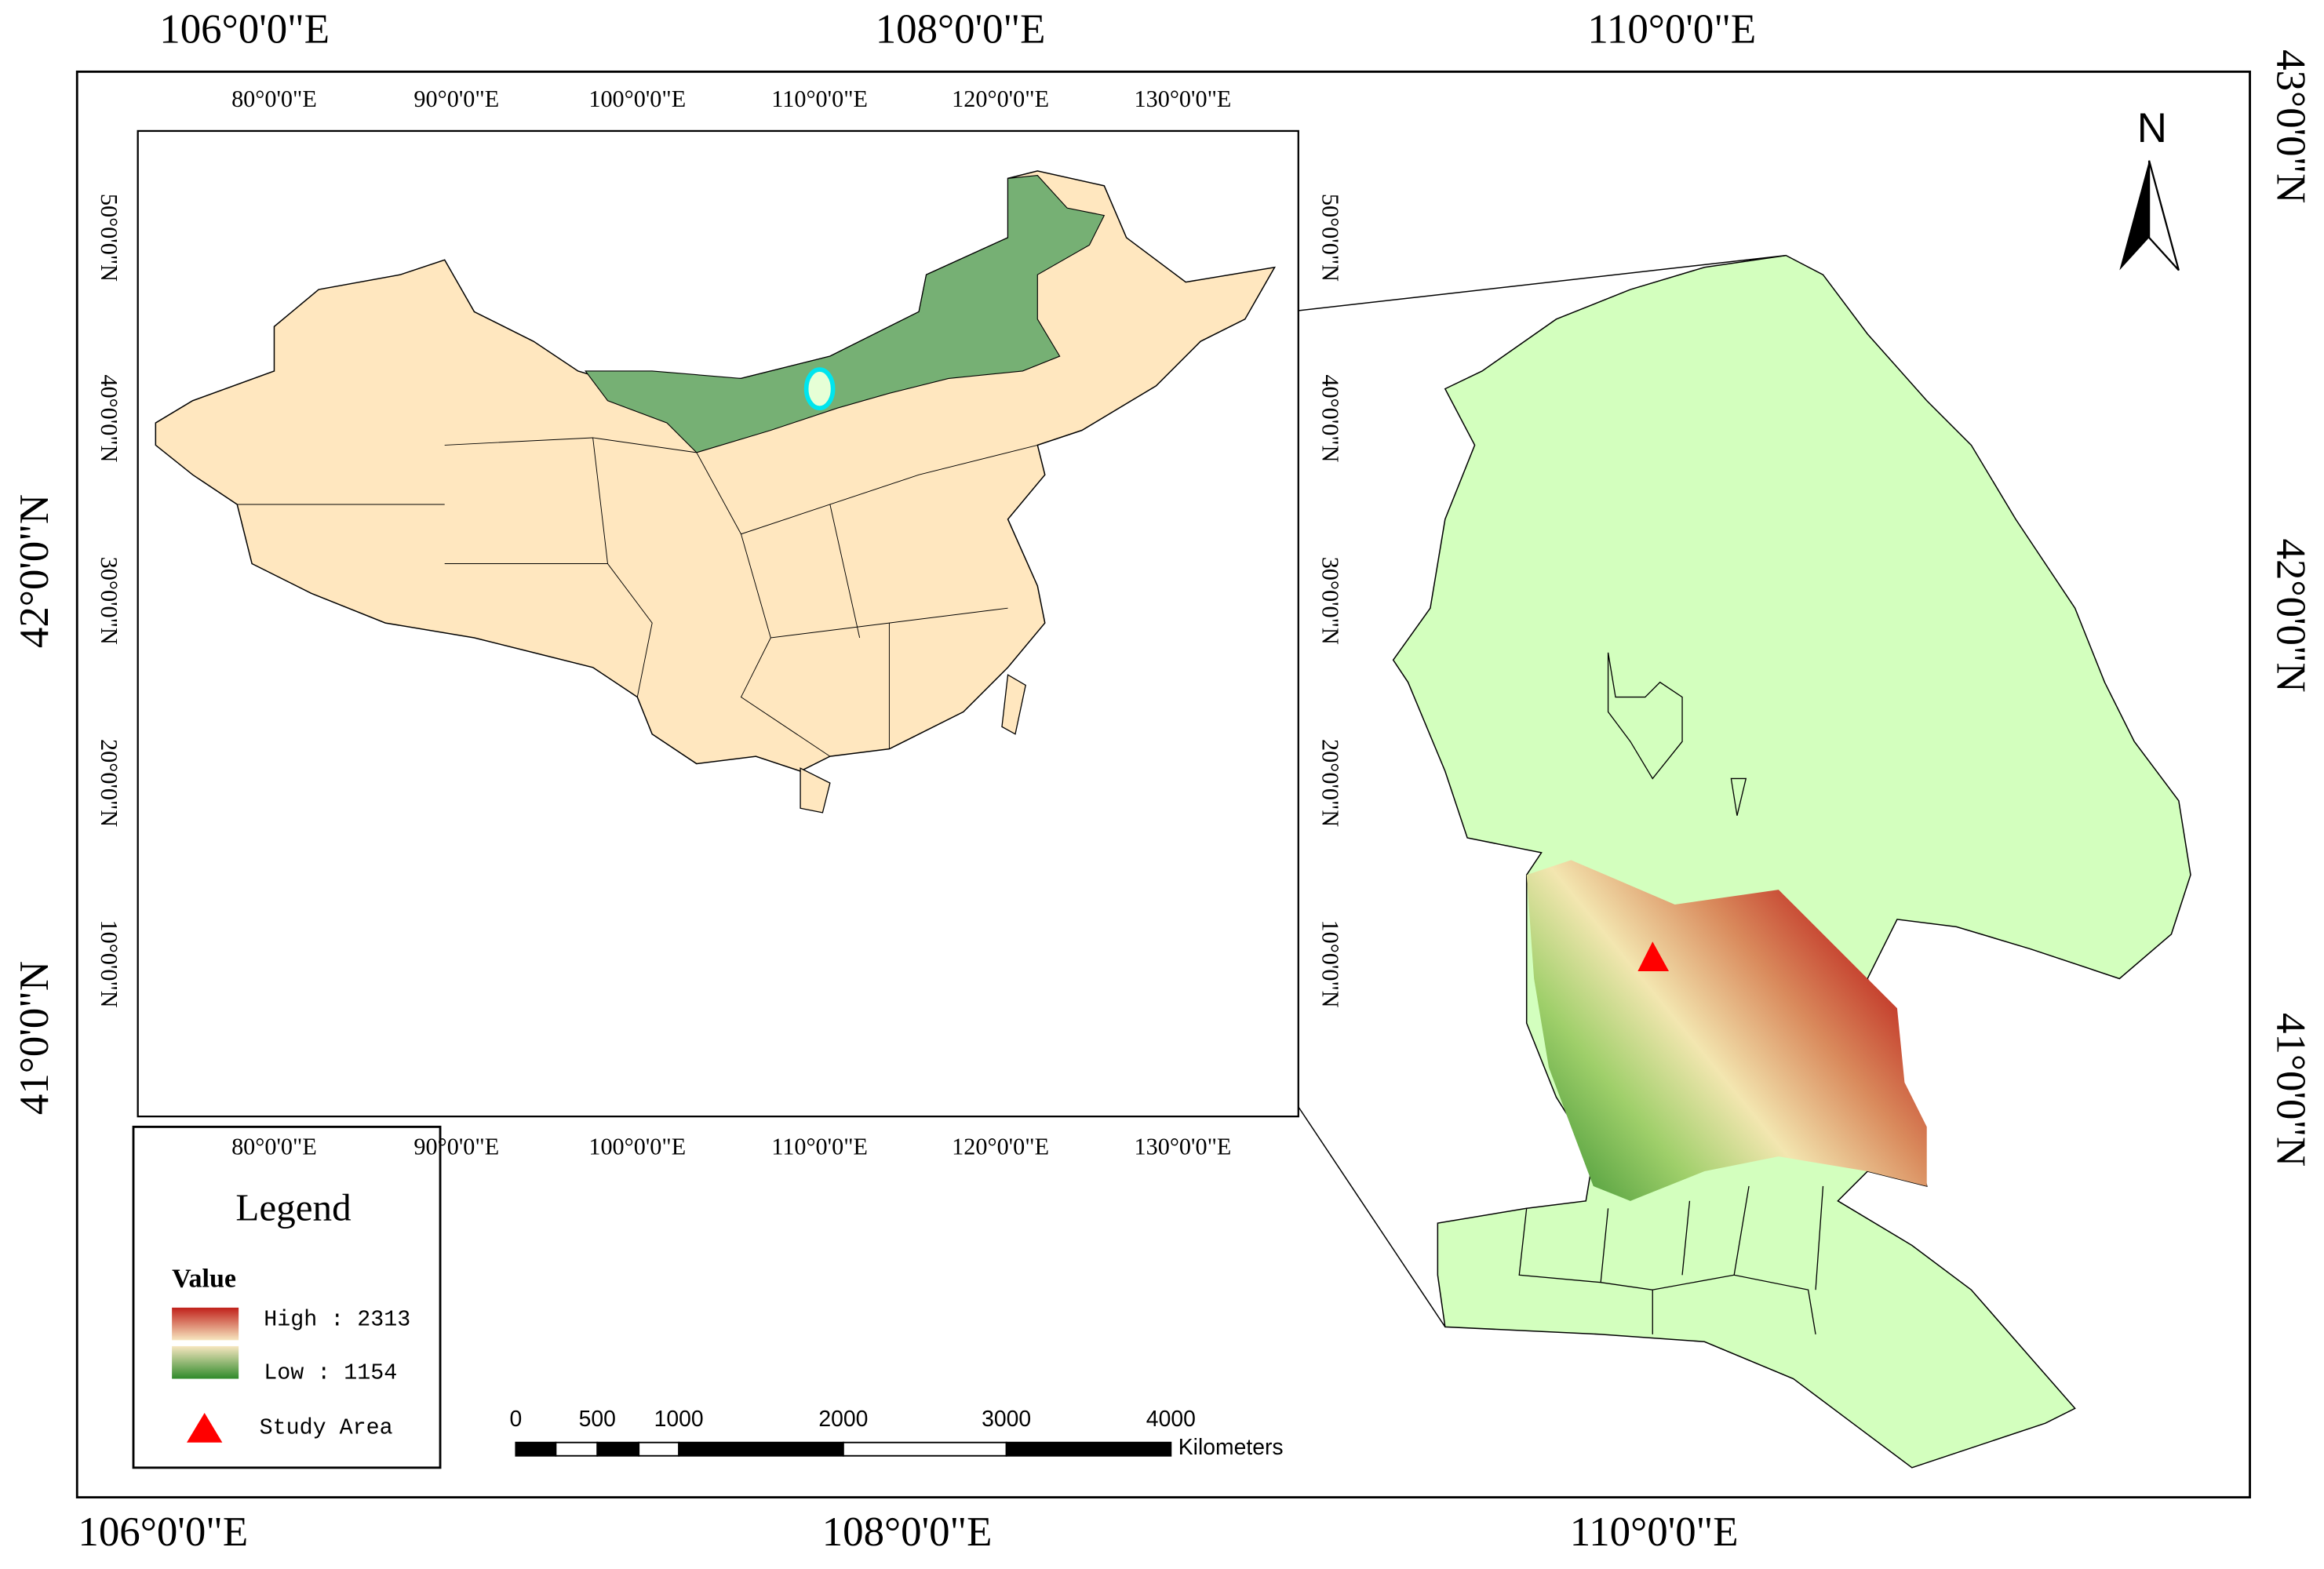  I want to click on scale-bar-label: 0, so click(515, 1419).